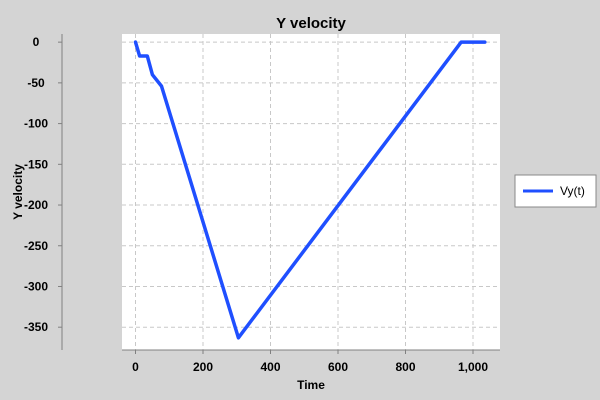  What do you see at coordinates (203, 367) in the screenshot?
I see `x-tick-label: 200` at bounding box center [203, 367].